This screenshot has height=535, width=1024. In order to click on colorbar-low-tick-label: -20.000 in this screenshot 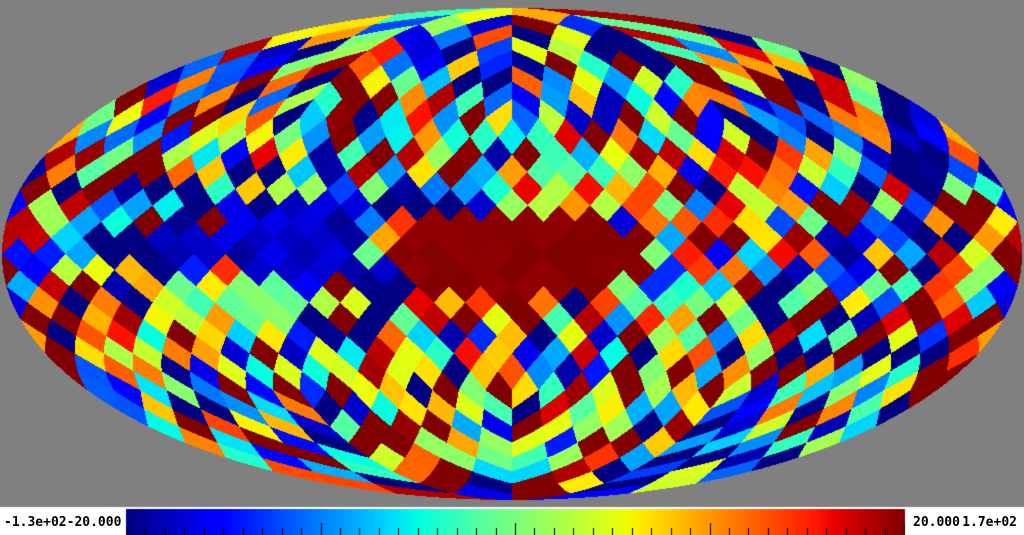, I will do `click(94, 522)`.